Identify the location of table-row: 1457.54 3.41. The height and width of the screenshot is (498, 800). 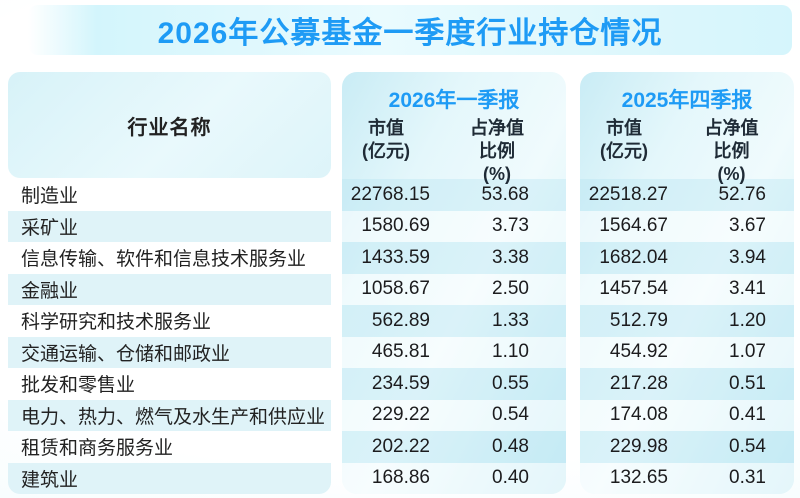
(687, 289).